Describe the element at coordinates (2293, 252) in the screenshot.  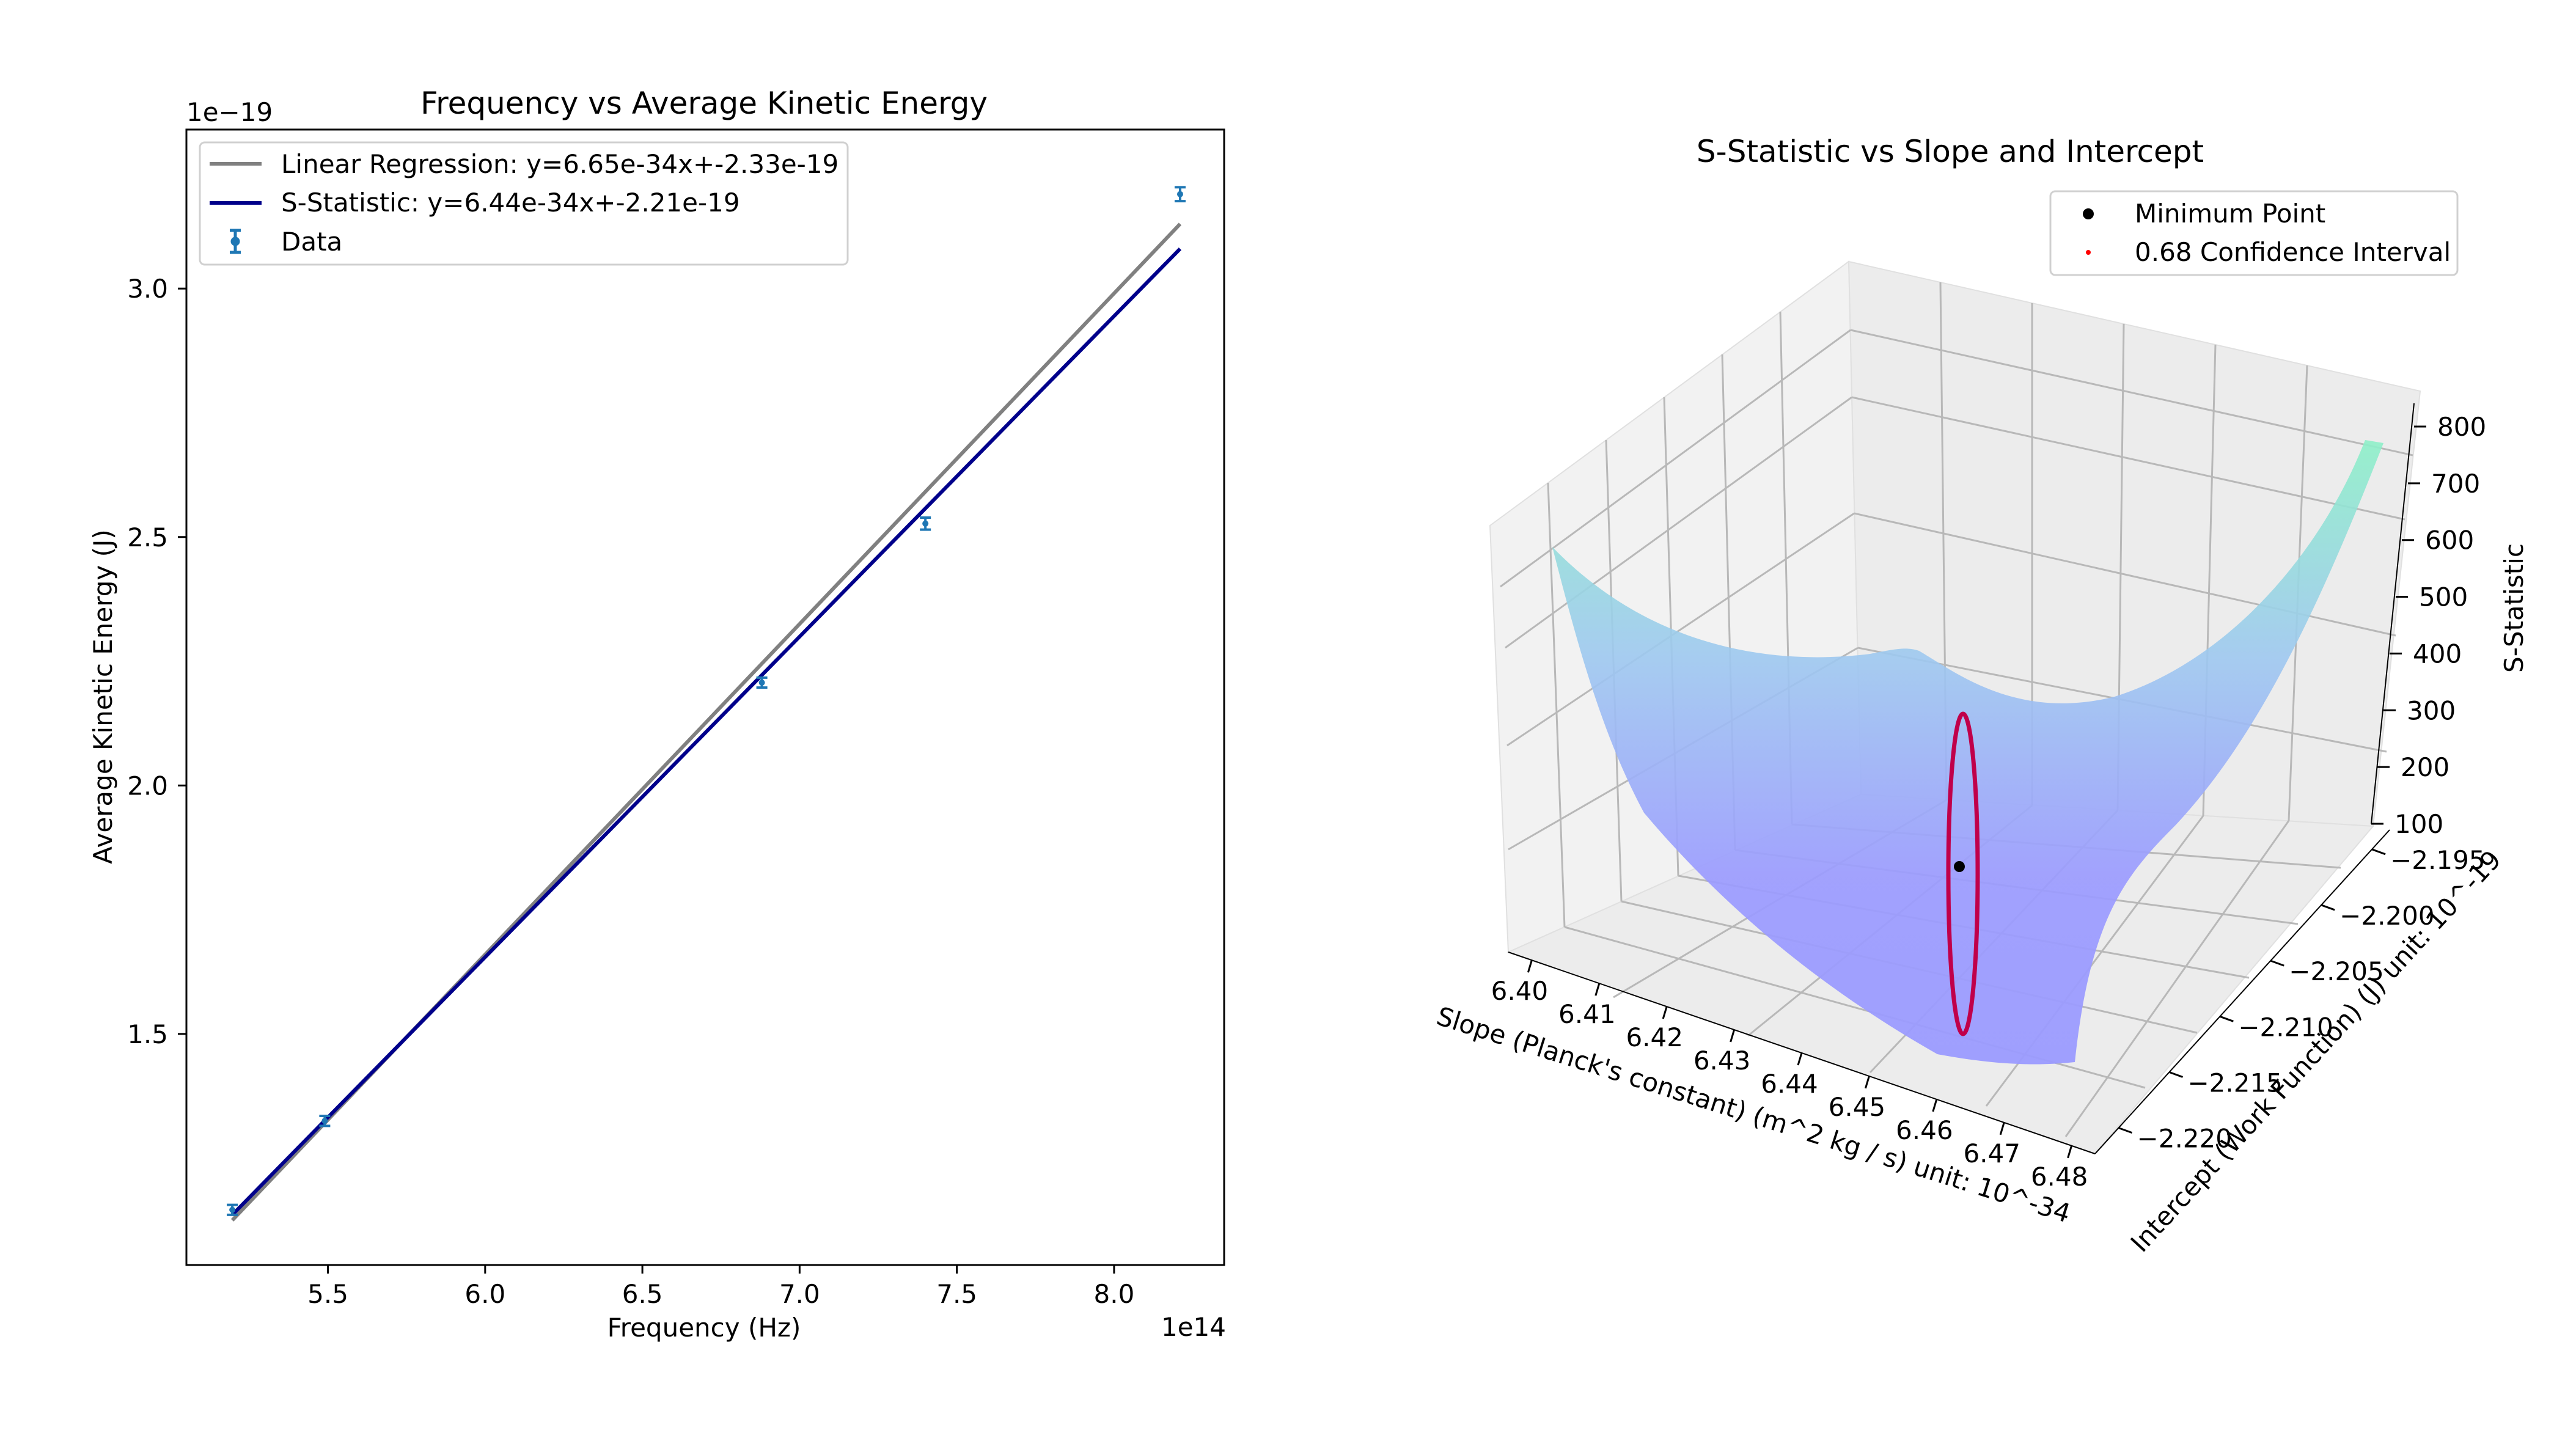
I see `legend-ci-label: 0.68 Confidence Interval` at that location.